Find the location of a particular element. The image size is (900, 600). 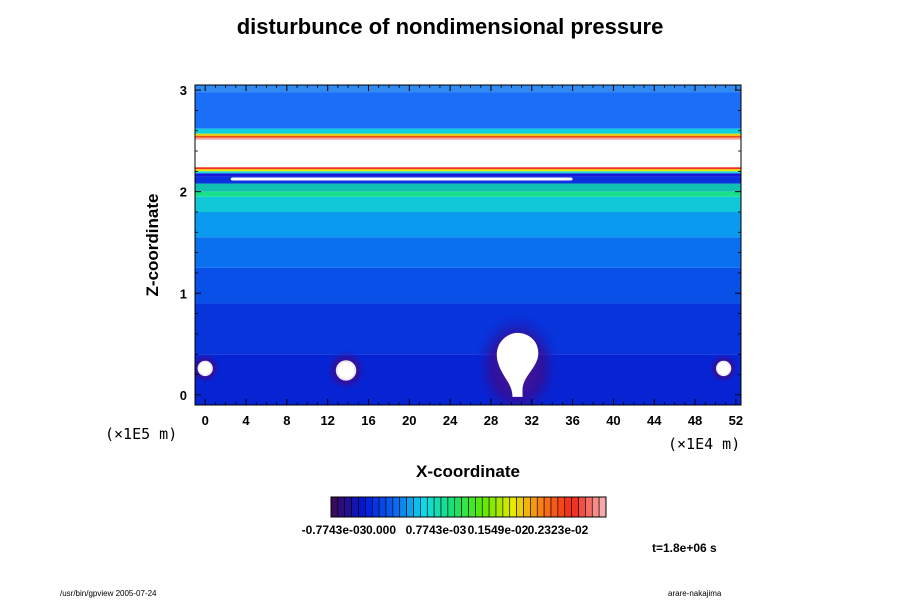

time-label: t=1.8e+06 s is located at coordinates (684, 548).